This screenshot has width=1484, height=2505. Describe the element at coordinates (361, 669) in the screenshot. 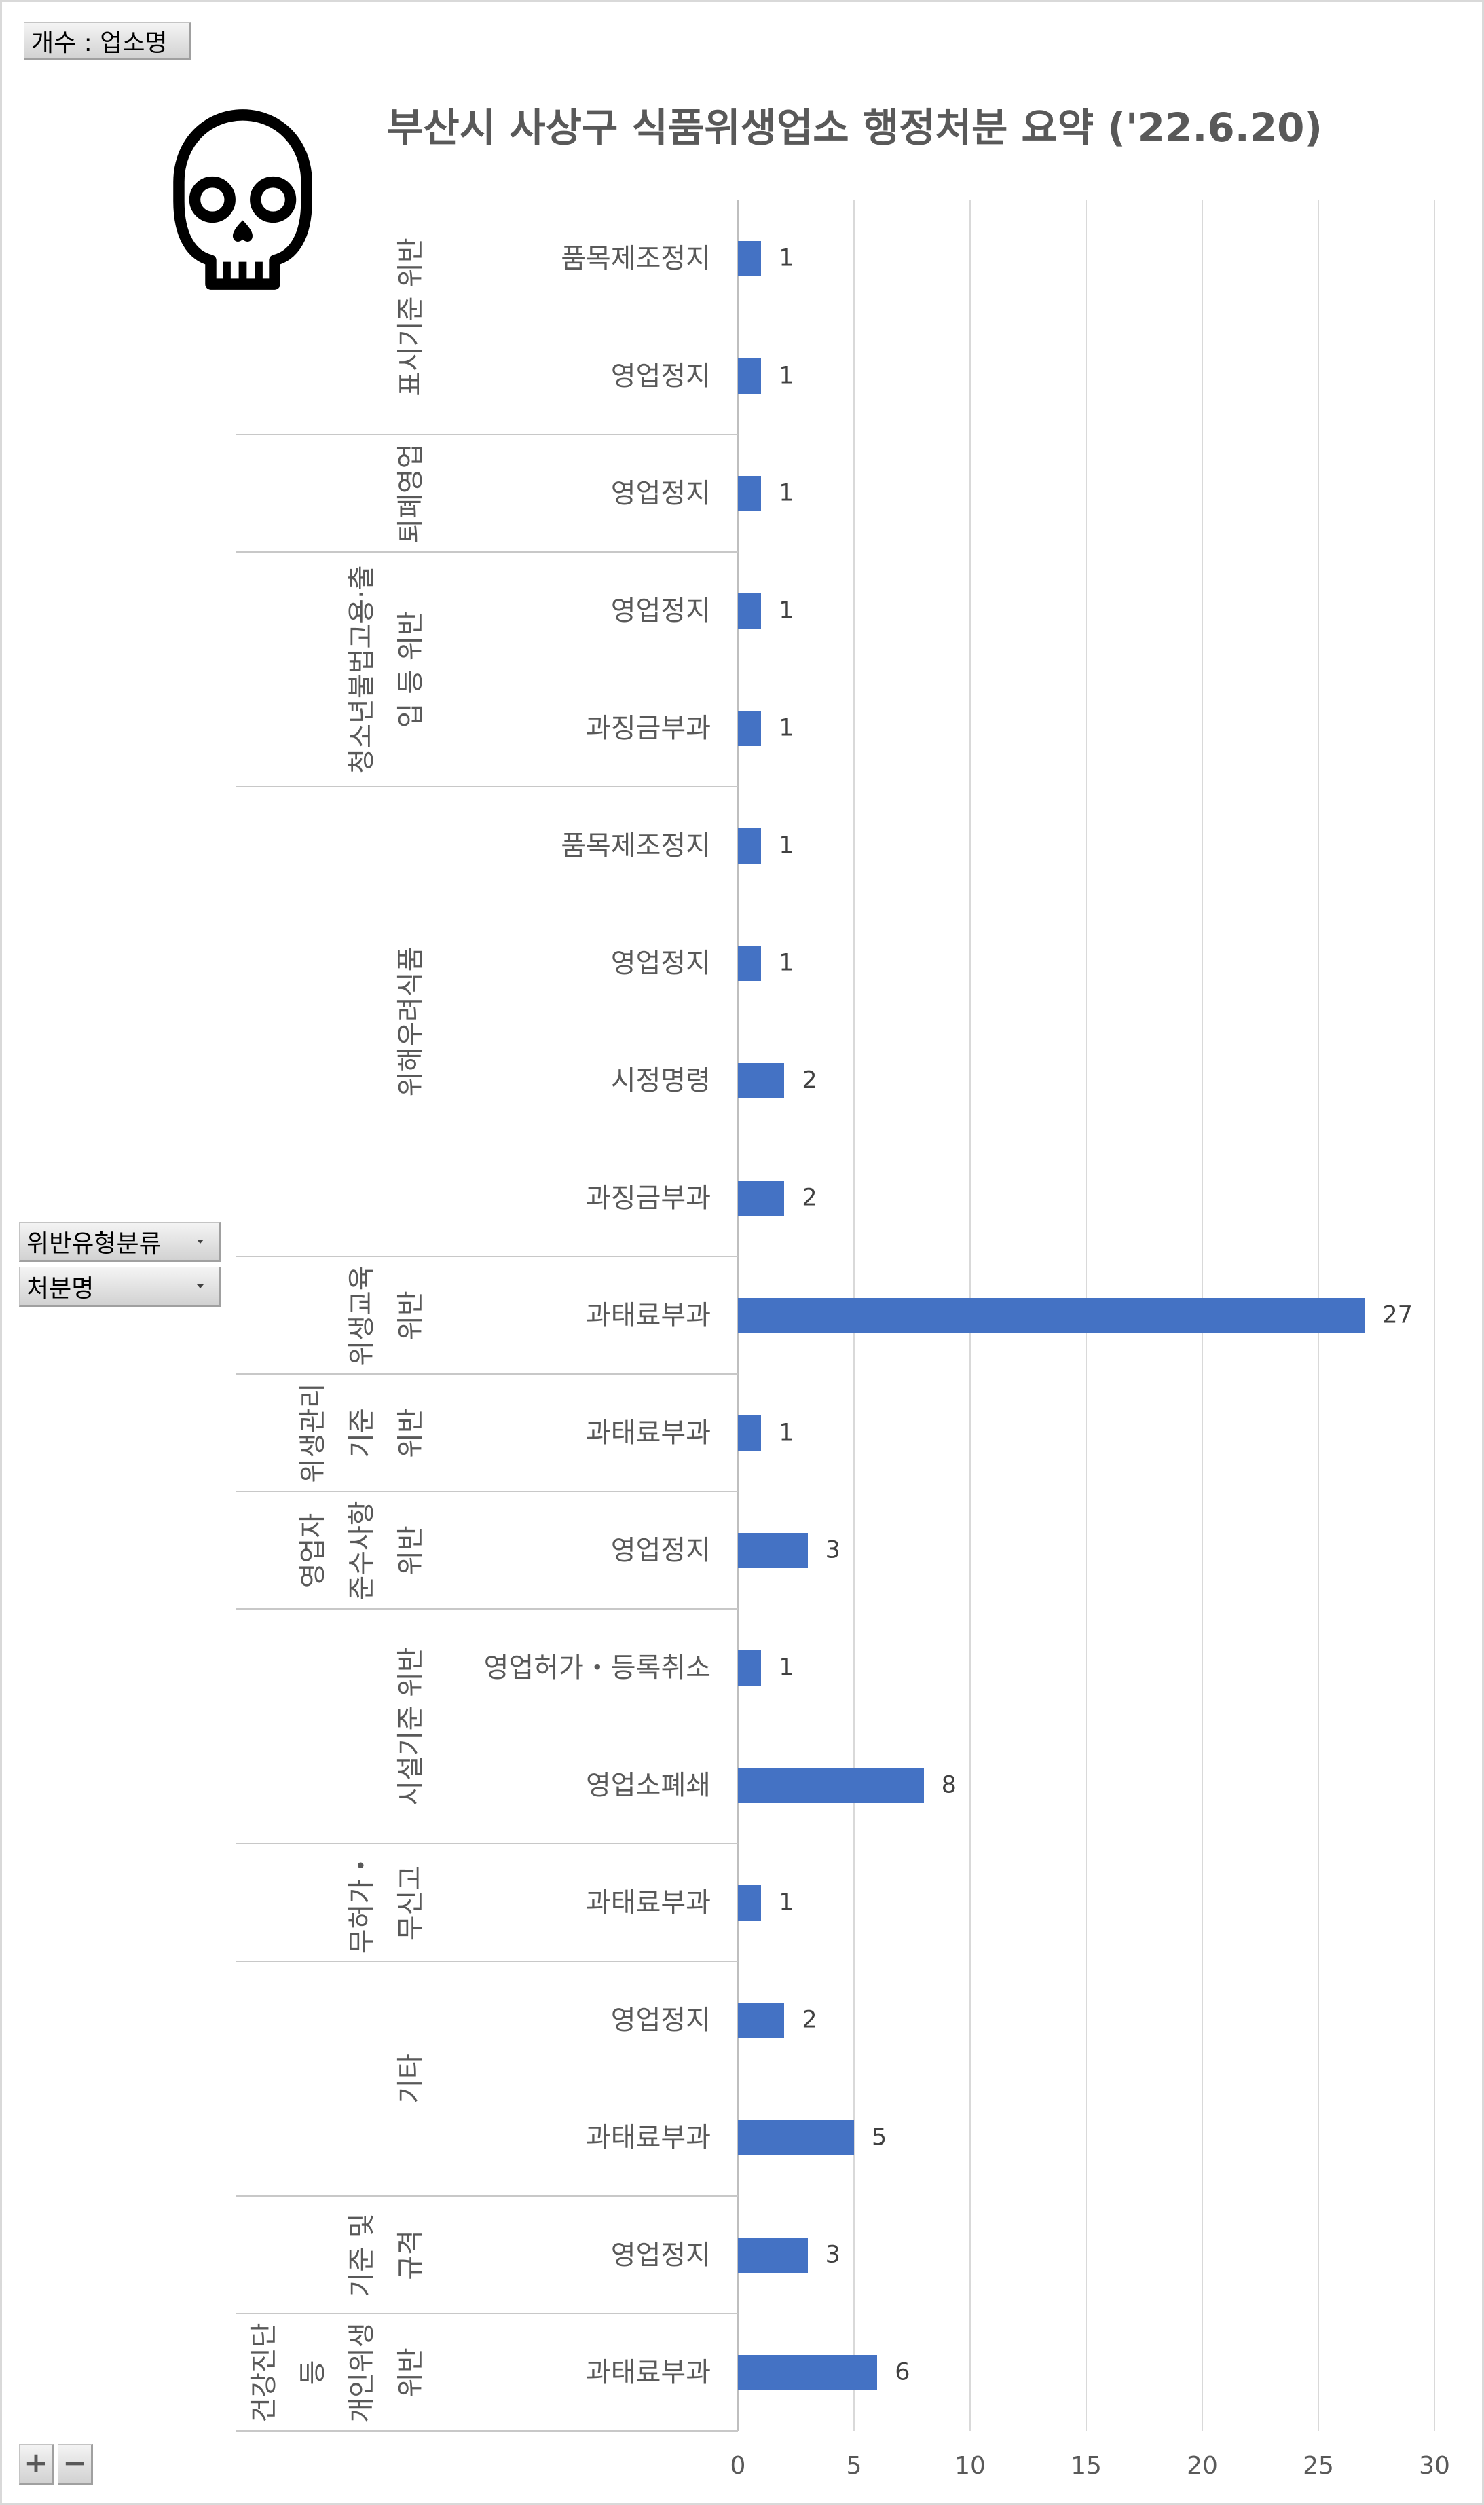

I see `group-label: 청소년불법고용·출` at that location.